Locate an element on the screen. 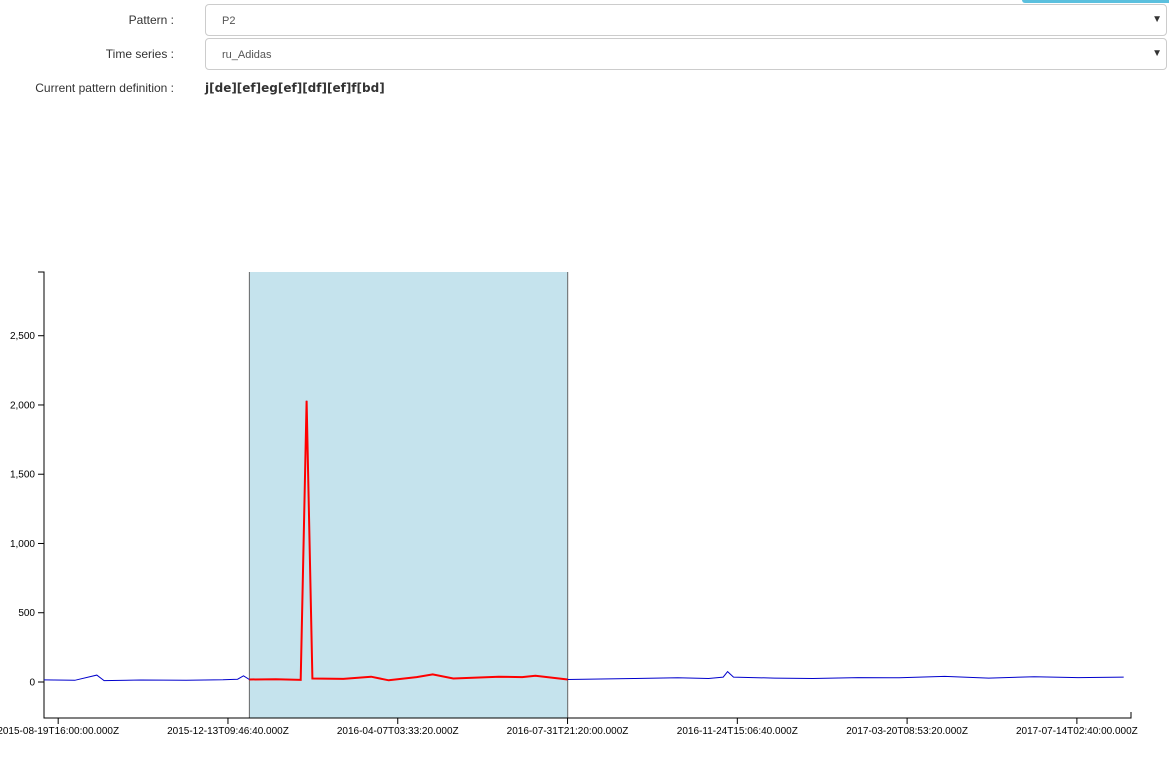  time-series-select: ru_Adidas ▼ is located at coordinates (686, 54).